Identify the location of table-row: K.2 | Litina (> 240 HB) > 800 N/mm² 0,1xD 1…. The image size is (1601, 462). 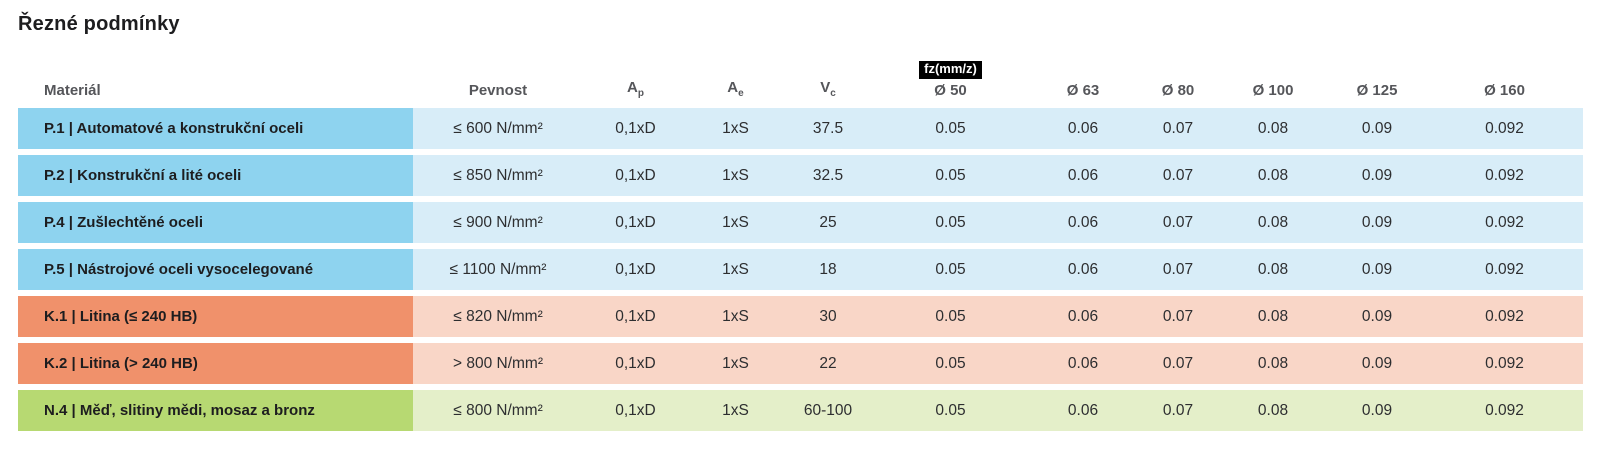
(800, 364).